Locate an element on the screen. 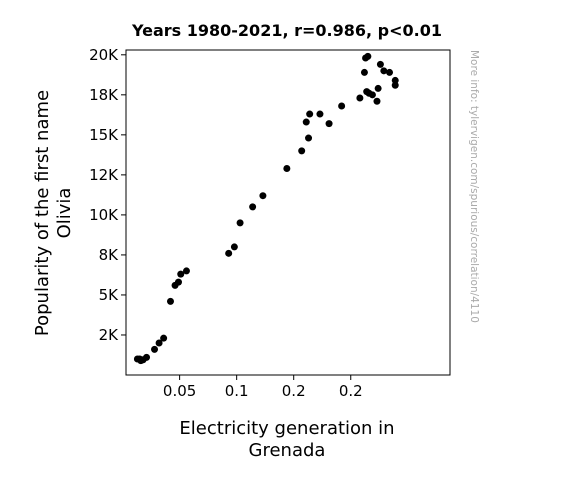 The width and height of the screenshot is (575, 500). x-tick-label: 0.1 is located at coordinates (237, 391).